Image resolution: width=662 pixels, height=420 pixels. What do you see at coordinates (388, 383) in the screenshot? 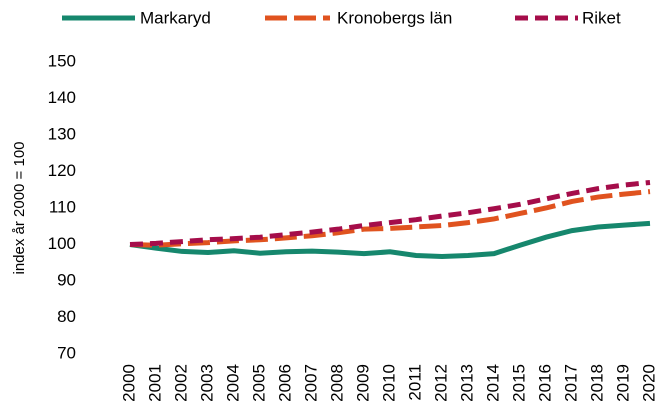
I see `x-tick-label: 2010` at bounding box center [388, 383].